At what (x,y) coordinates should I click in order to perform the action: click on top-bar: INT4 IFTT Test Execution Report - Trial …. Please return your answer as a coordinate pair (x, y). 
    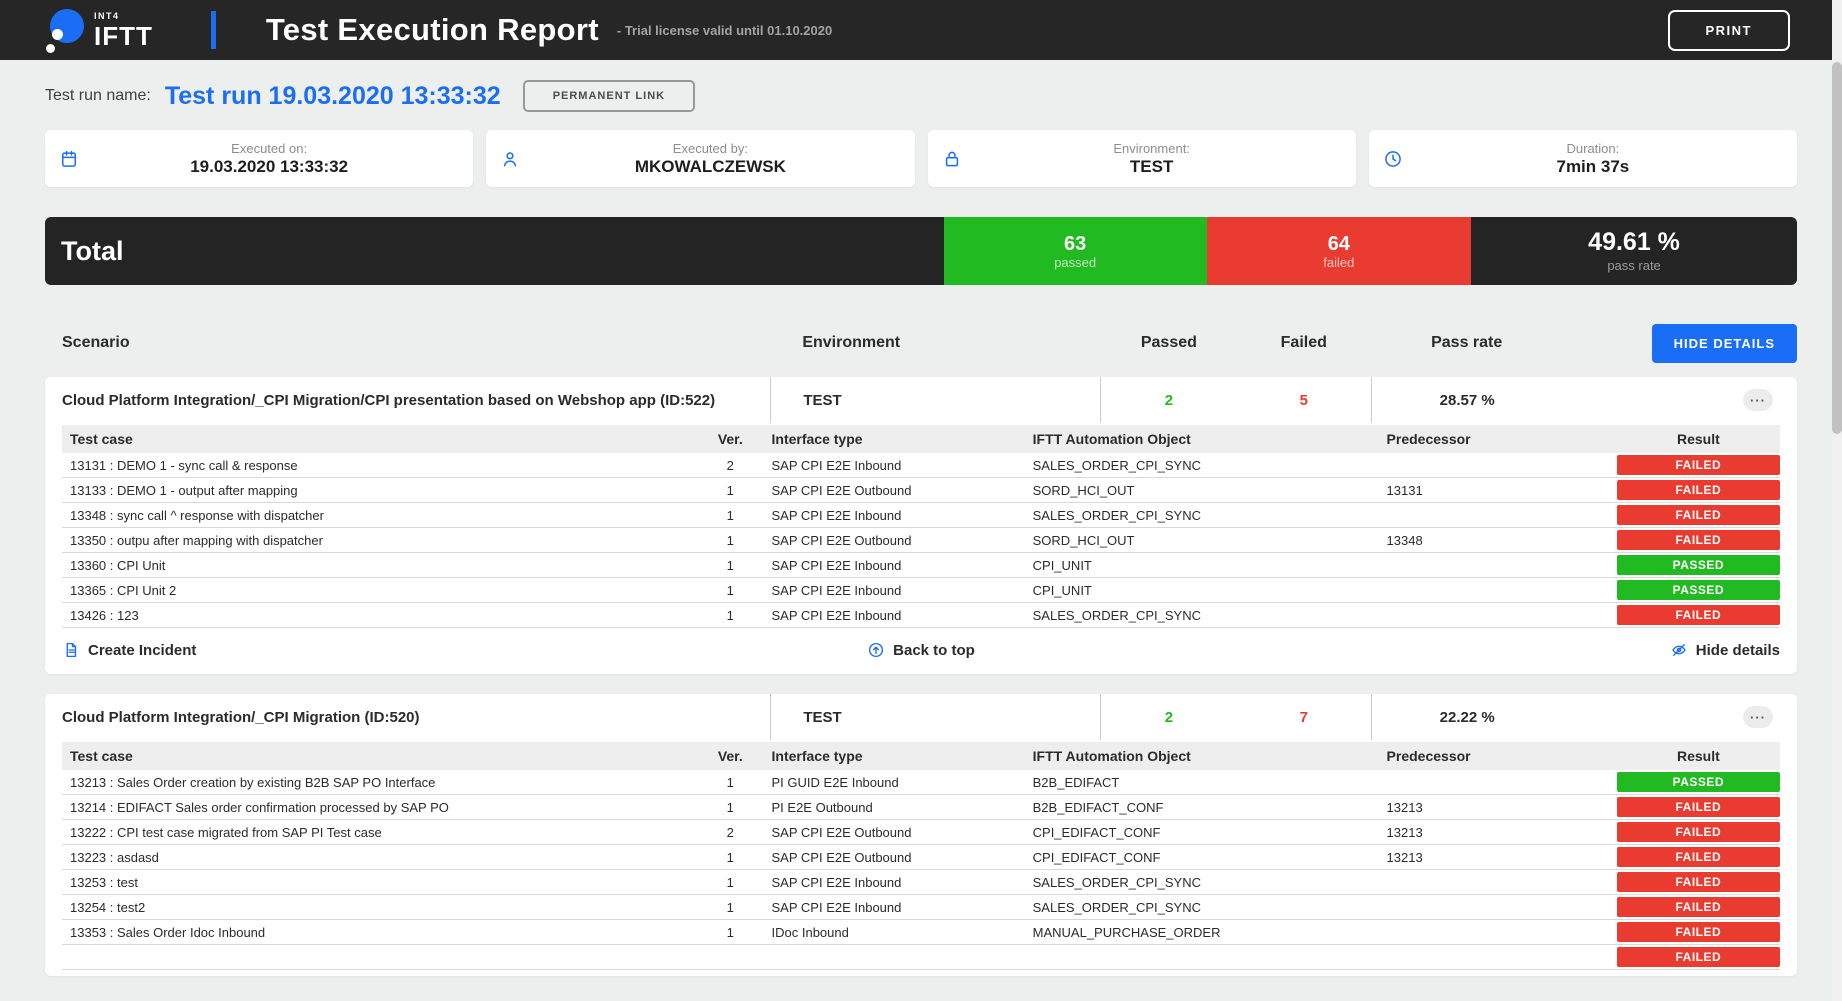
    Looking at the image, I should click on (921, 30).